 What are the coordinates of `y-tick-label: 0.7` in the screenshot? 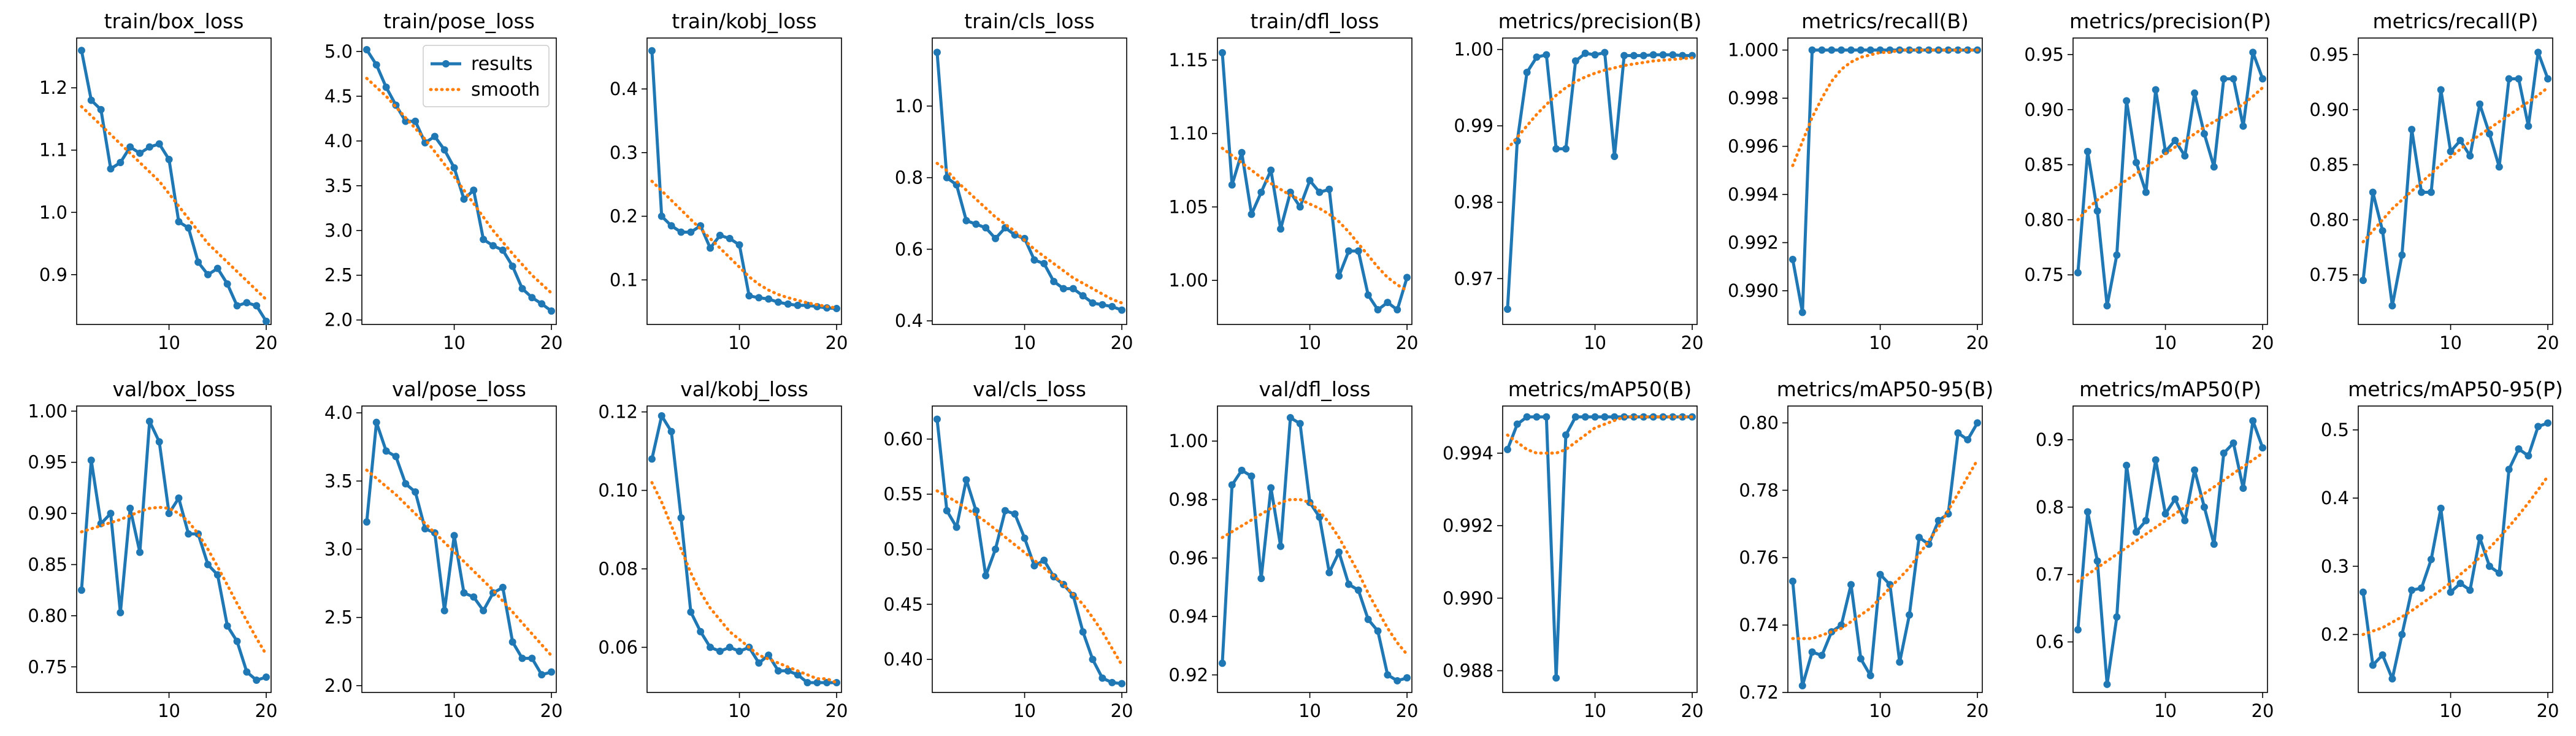 It's located at (2050, 574).